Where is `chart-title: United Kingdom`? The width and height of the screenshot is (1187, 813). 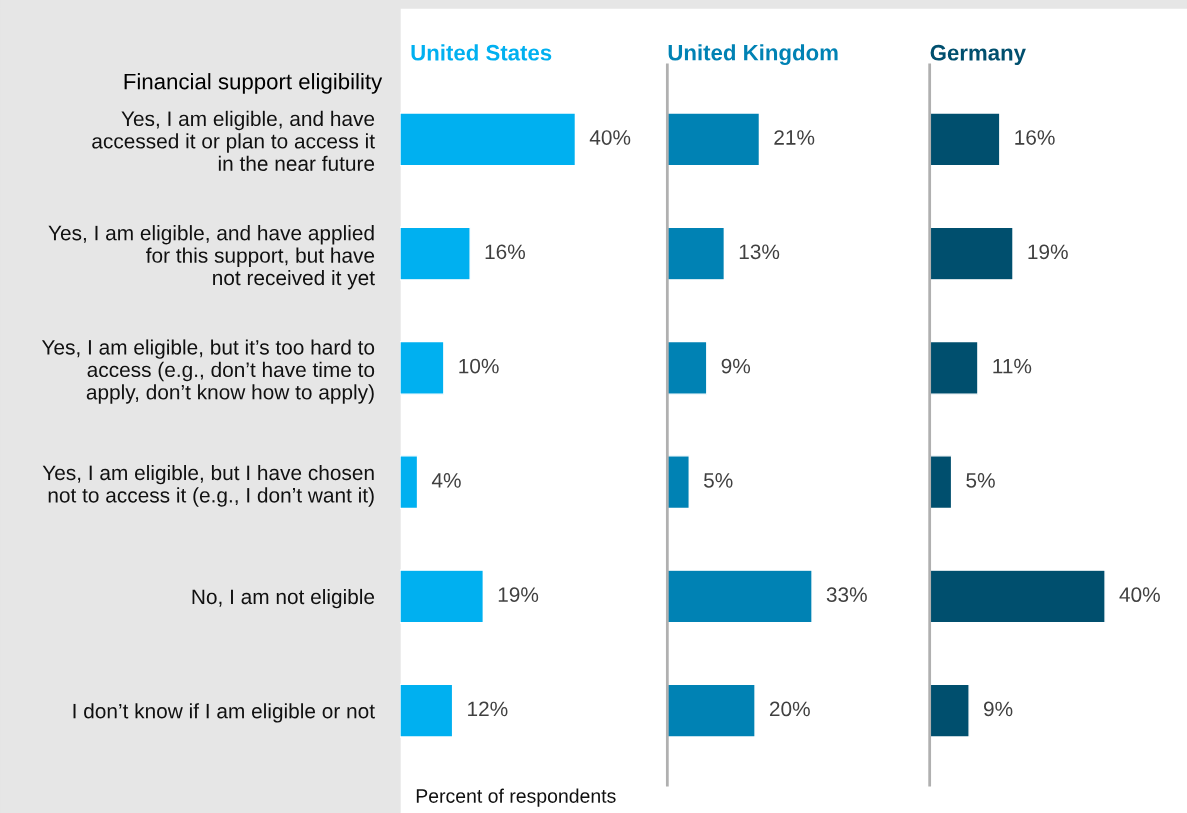 chart-title: United Kingdom is located at coordinates (753, 54).